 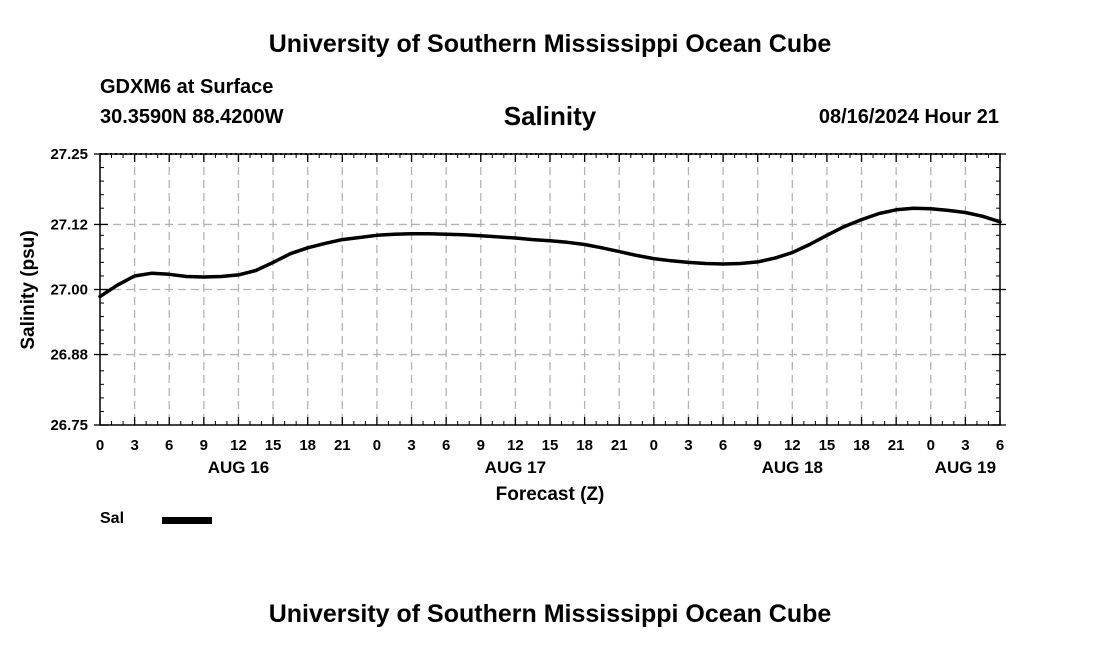 I want to click on date-label: AUG 16, so click(x=238, y=467).